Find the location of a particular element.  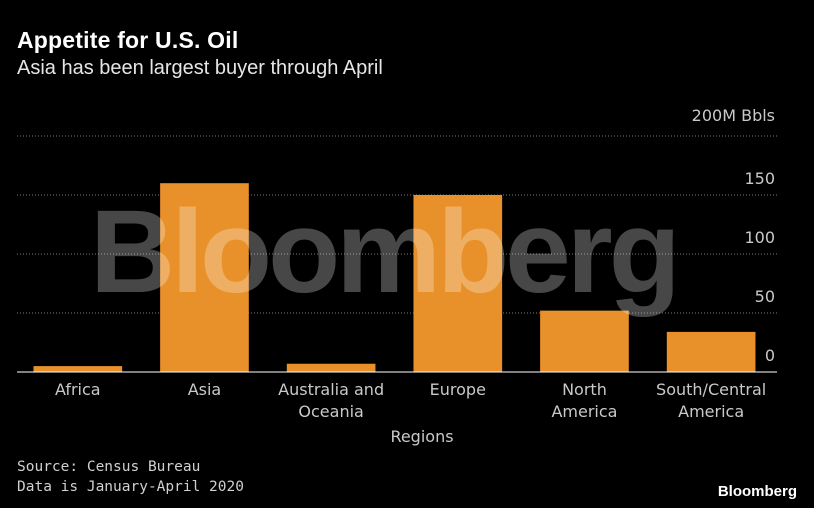

category-label: Oceania is located at coordinates (330, 411).